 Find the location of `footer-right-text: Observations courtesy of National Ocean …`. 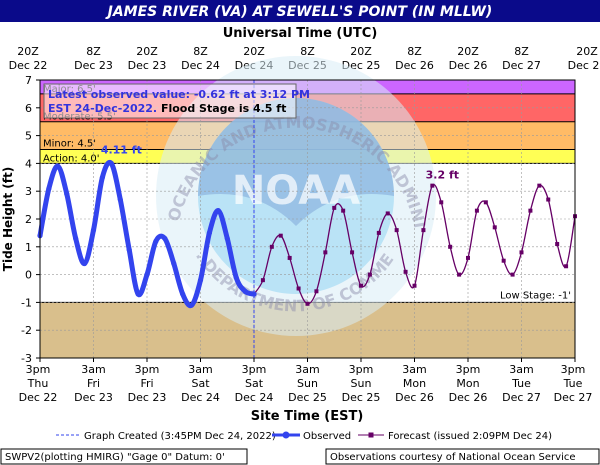

footer-right-text: Observations courtesy of National Ocean … is located at coordinates (453, 457).